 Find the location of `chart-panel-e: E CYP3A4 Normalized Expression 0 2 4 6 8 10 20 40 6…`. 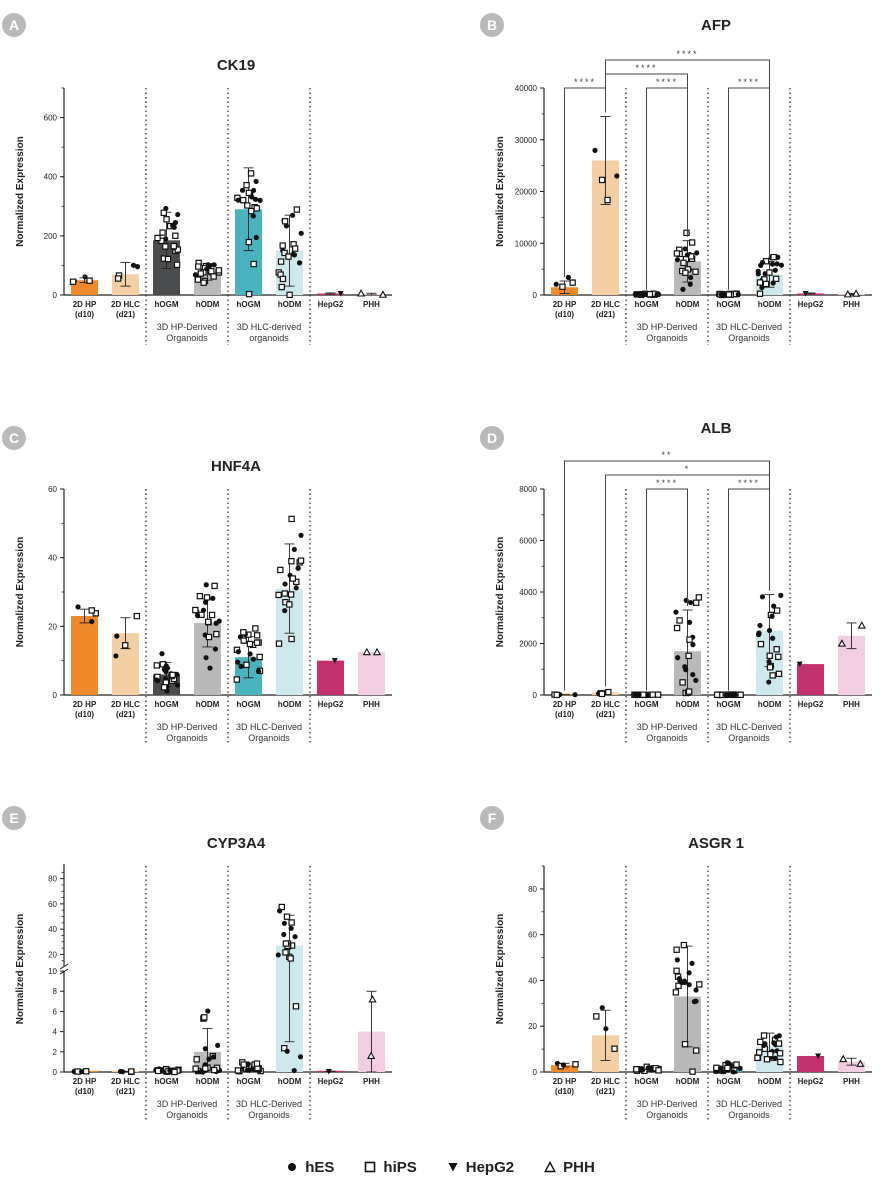

chart-panel-e: E CYP3A4 Normalized Expression 0 2 4 6 8 10 20 40 6… is located at coordinates (197, 964).